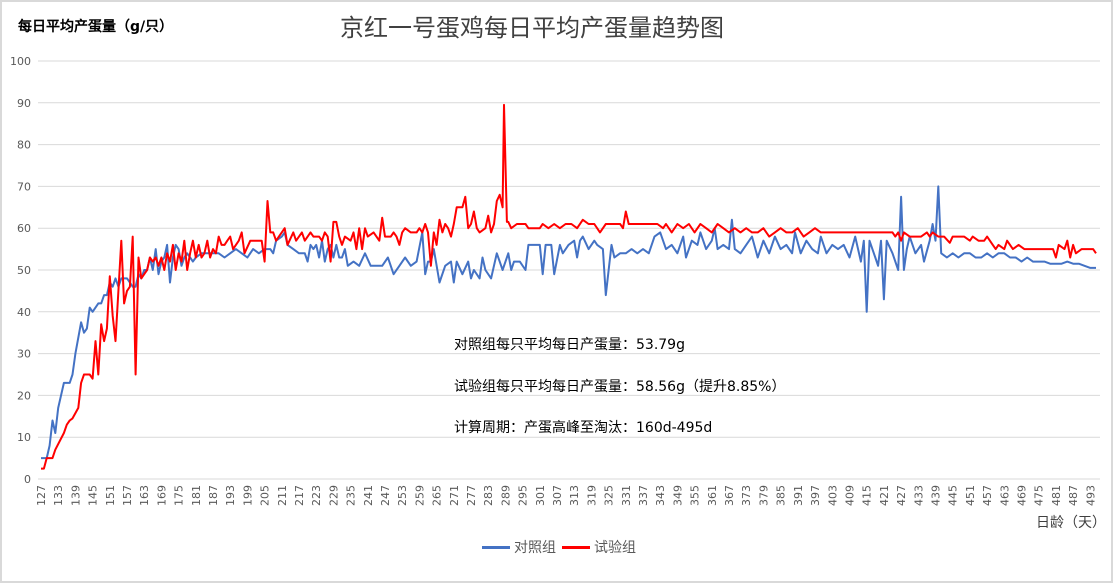 The width and height of the screenshot is (1113, 583). What do you see at coordinates (75, 495) in the screenshot?
I see `x-tick-label: 139` at bounding box center [75, 495].